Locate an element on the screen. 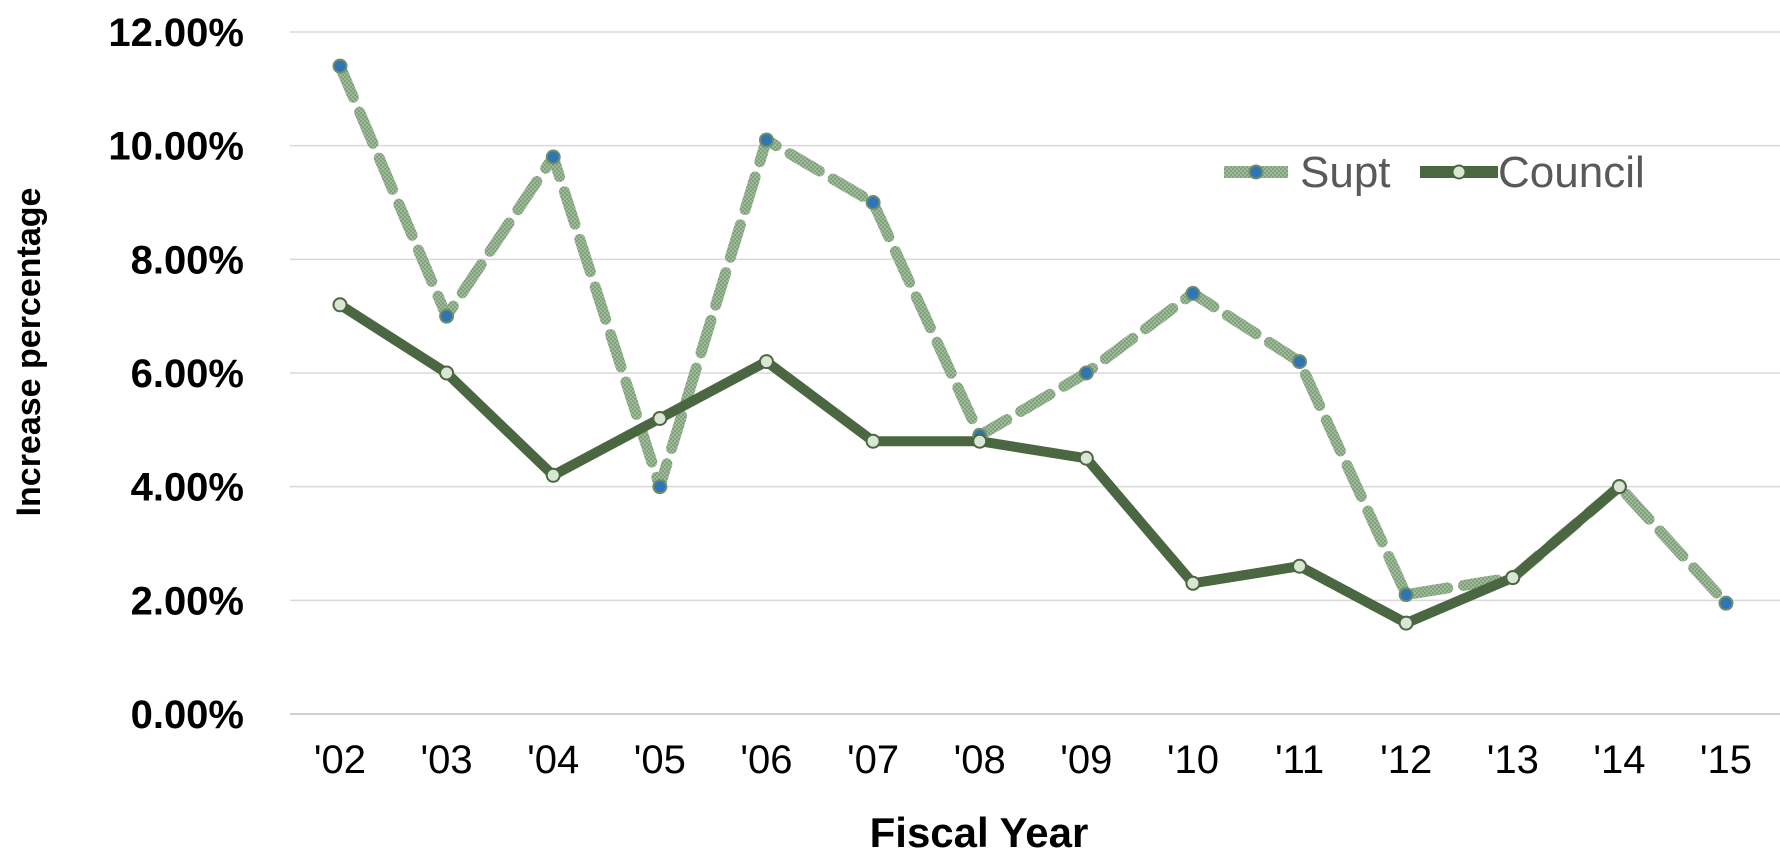  y-tick-label: 2.00% is located at coordinates (187, 601).